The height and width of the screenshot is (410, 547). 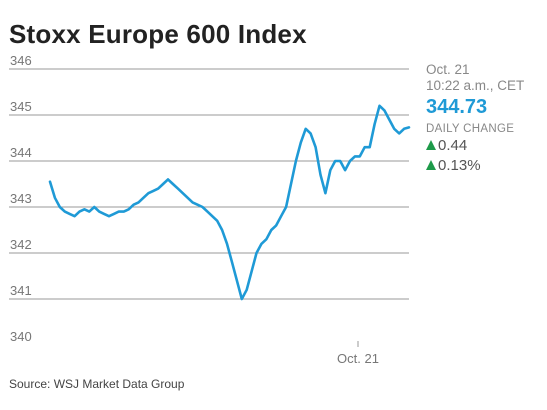 What do you see at coordinates (485, 166) in the screenshot?
I see `change-percent-row: 0.13%` at bounding box center [485, 166].